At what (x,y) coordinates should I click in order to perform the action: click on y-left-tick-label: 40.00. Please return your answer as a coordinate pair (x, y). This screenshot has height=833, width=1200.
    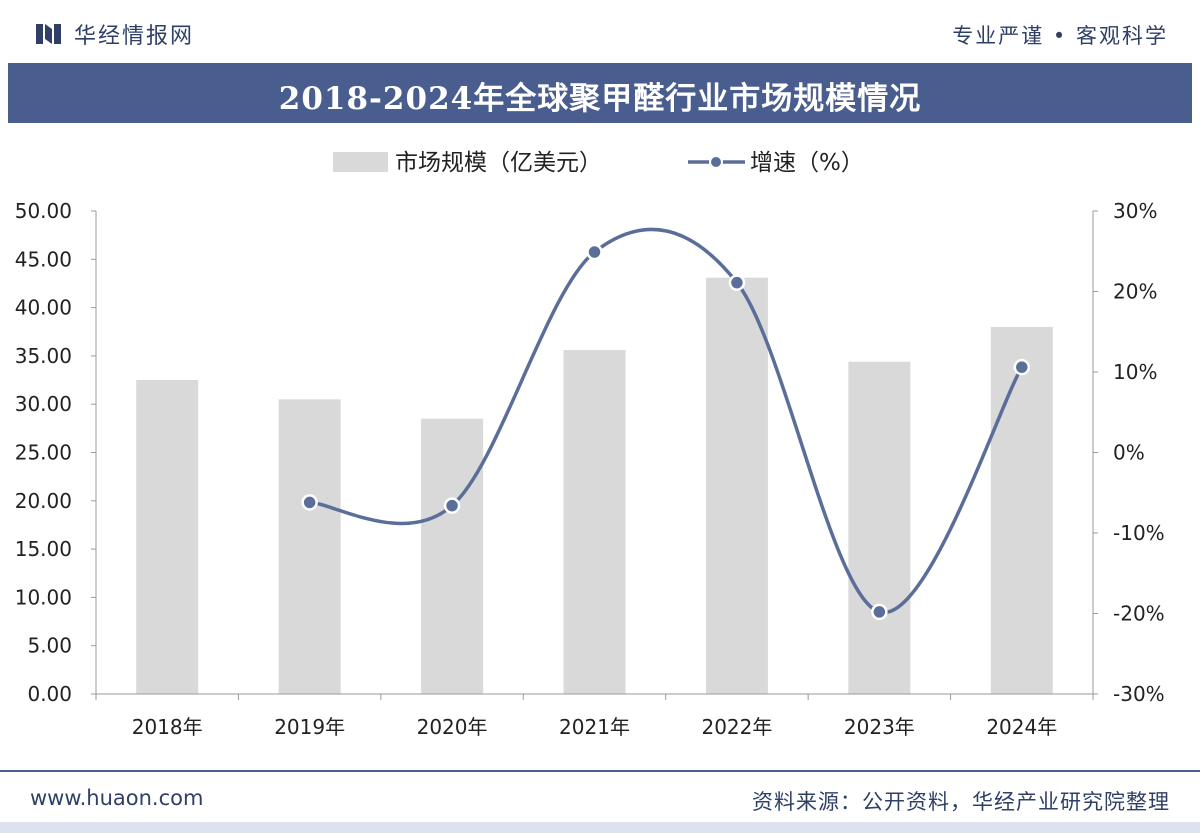
    Looking at the image, I should click on (43, 308).